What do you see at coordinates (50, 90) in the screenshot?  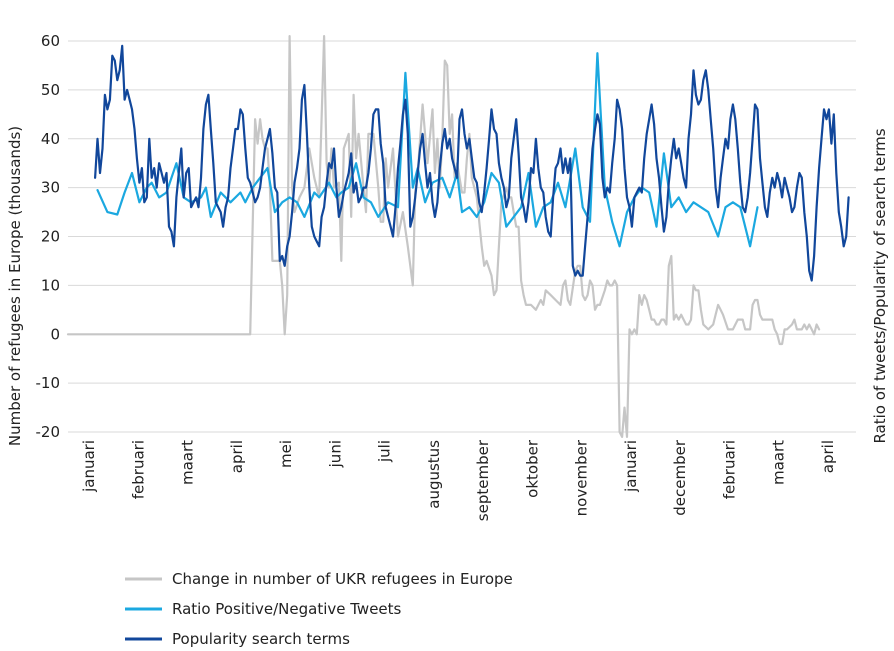 I see `y-tick-label: 50` at bounding box center [50, 90].